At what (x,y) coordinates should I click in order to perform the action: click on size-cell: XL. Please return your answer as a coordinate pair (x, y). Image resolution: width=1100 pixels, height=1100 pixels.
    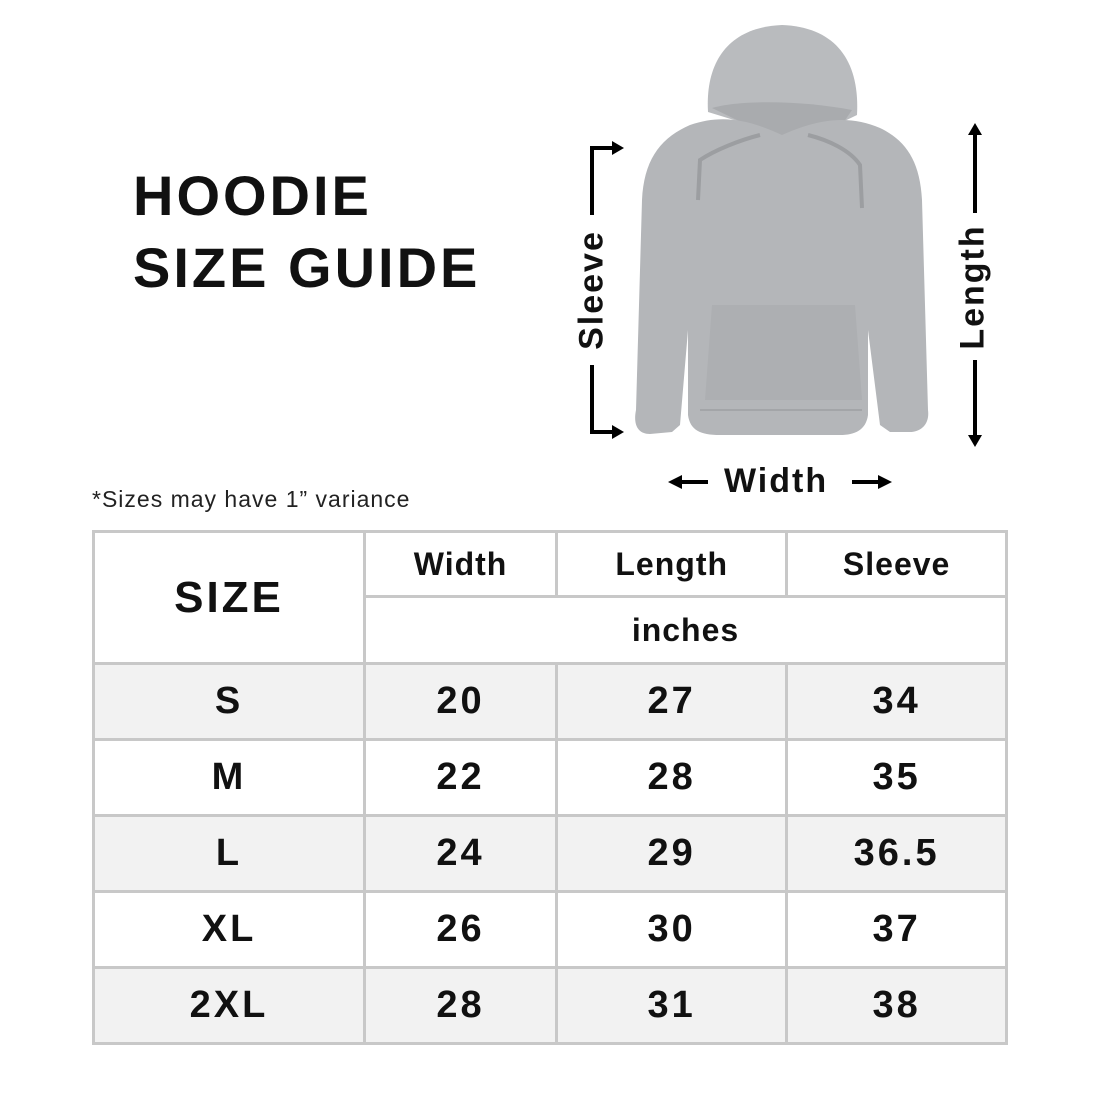
    Looking at the image, I should click on (229, 929).